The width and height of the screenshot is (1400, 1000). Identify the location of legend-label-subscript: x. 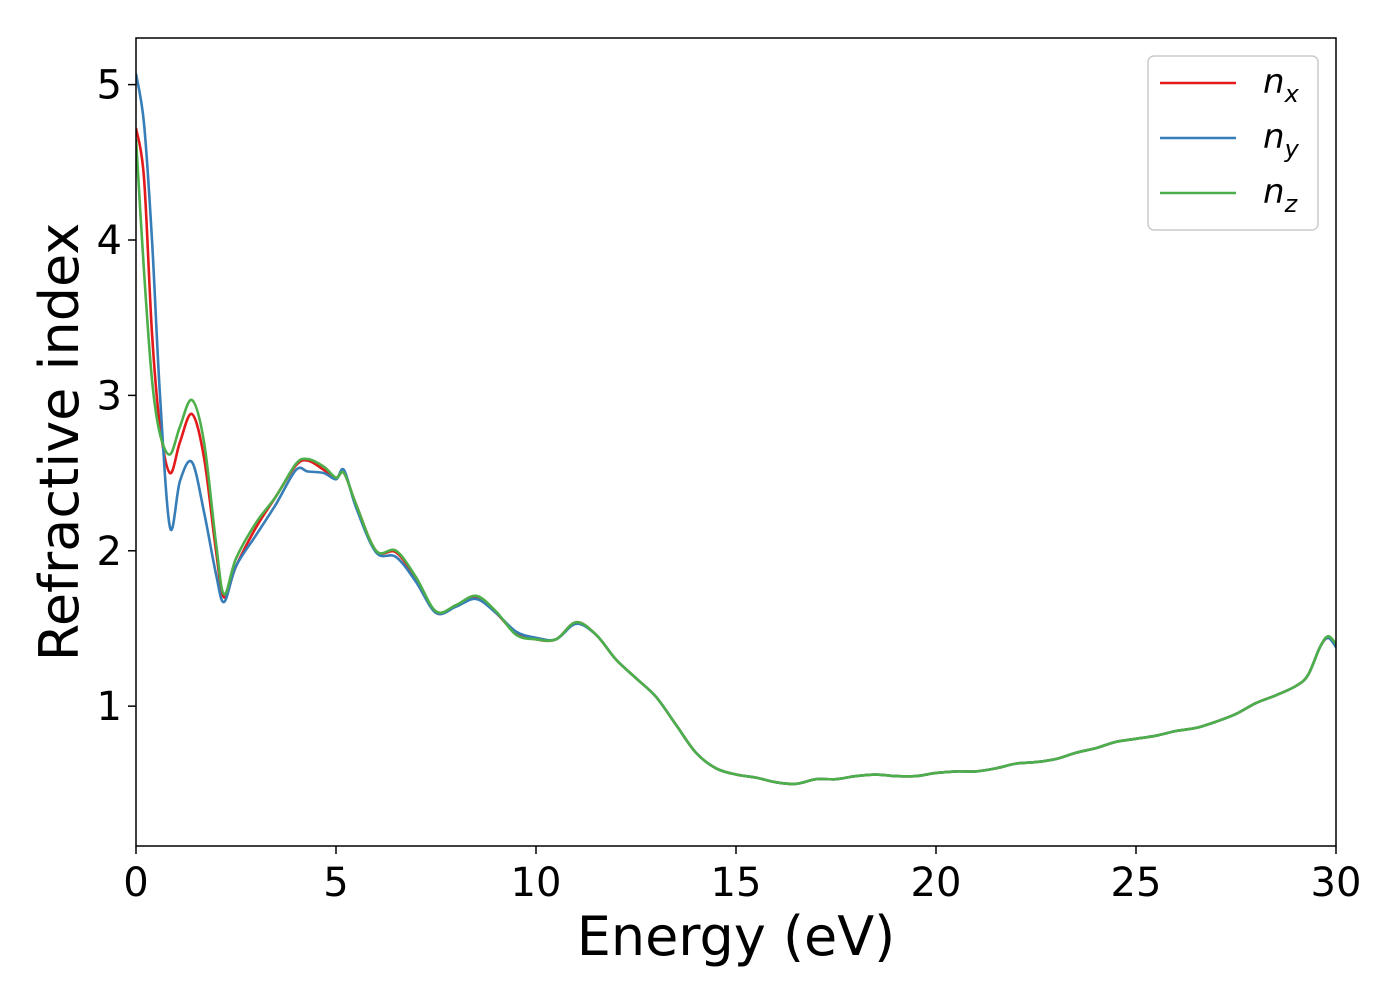
(1292, 94).